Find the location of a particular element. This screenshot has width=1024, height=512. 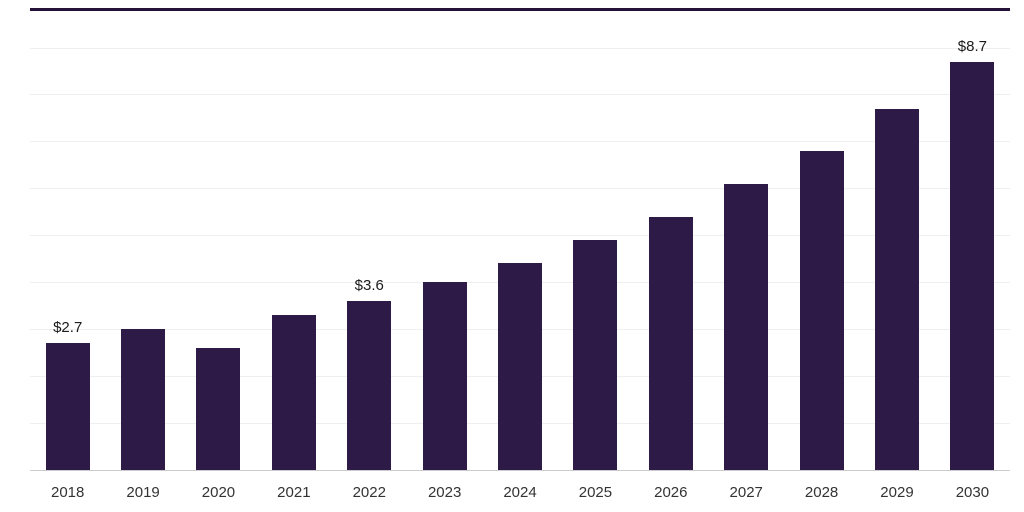

bar-2022 is located at coordinates (369, 385).